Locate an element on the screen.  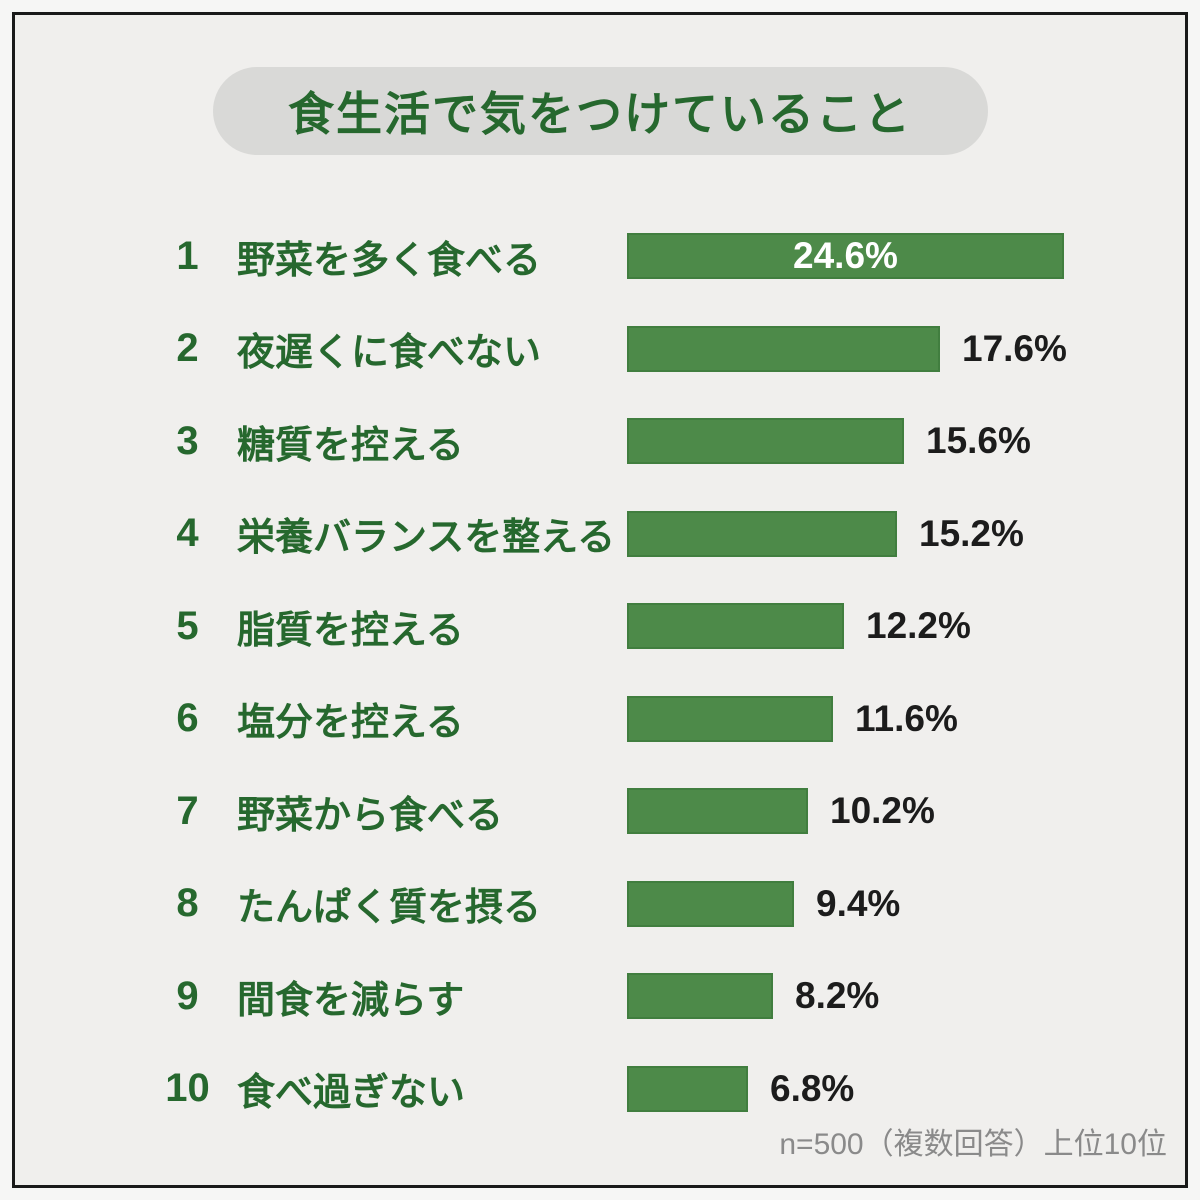
chart-title: 食生活で気をつけていること is located at coordinates (600, 114).